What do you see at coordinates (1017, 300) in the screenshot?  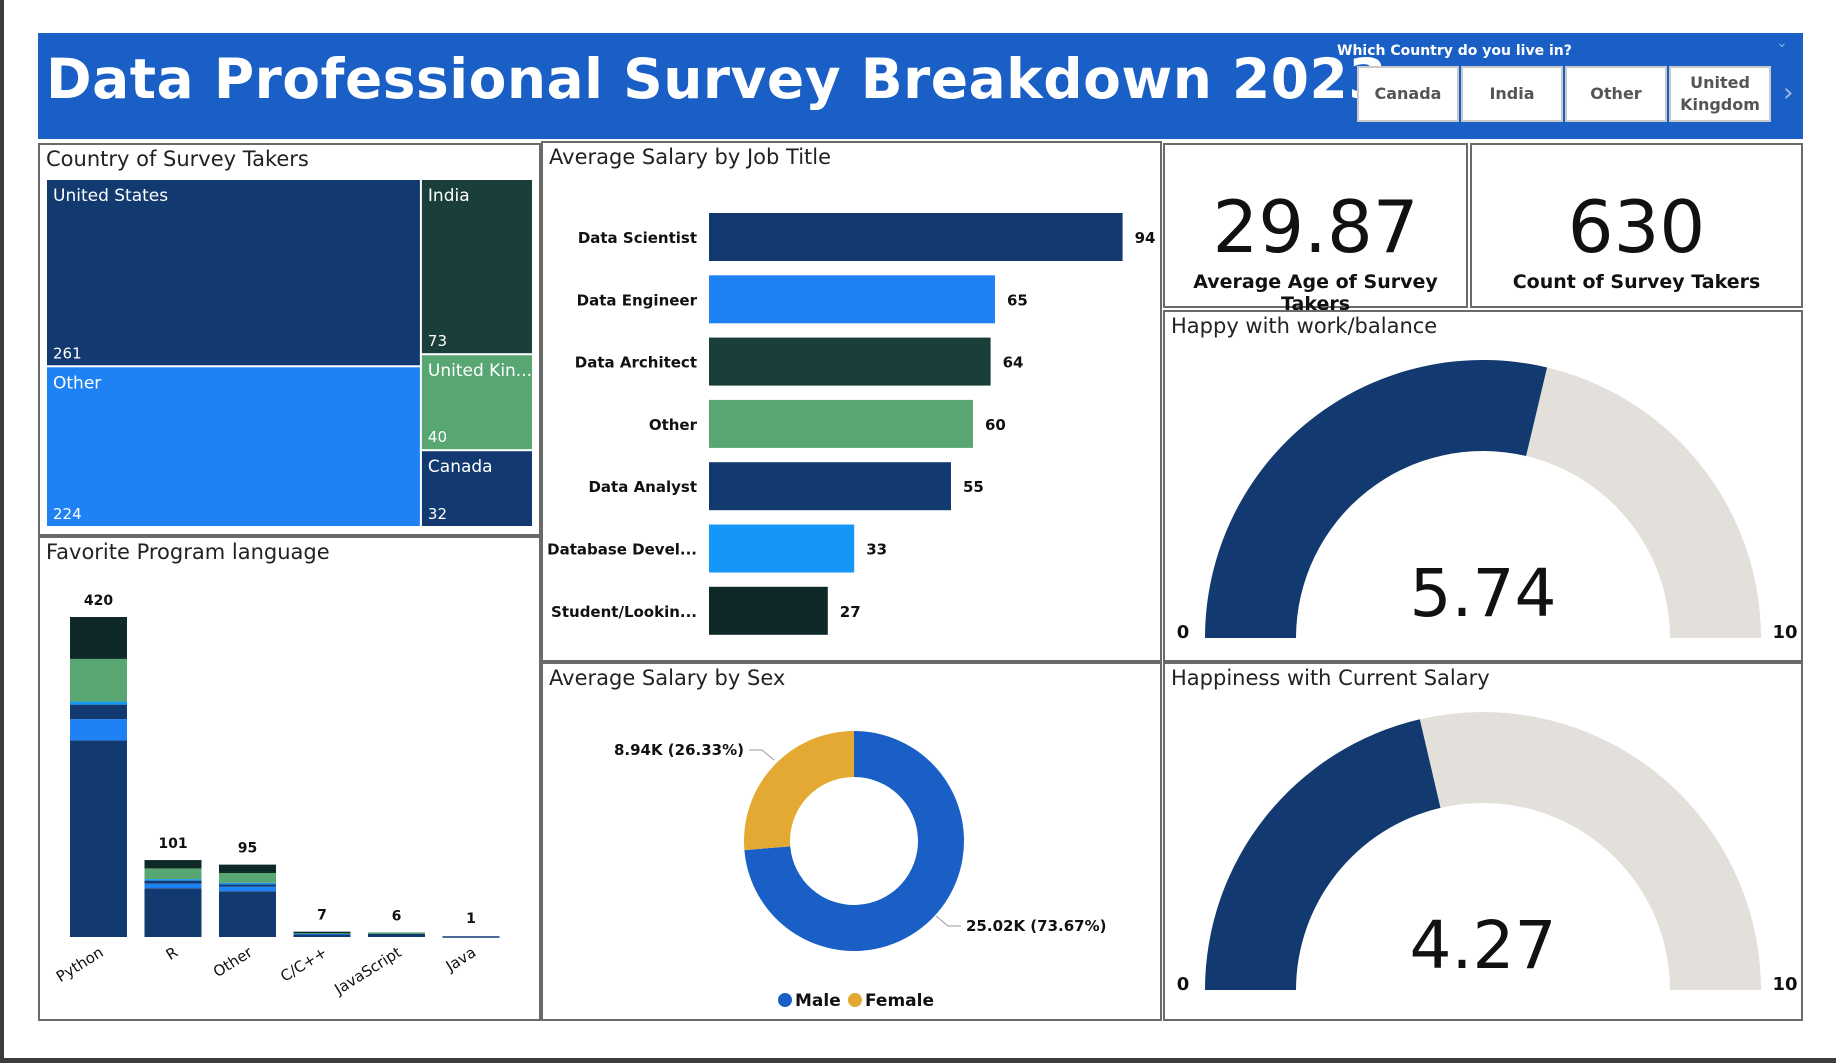 I see `job-value-label-data-engineer: 65` at bounding box center [1017, 300].